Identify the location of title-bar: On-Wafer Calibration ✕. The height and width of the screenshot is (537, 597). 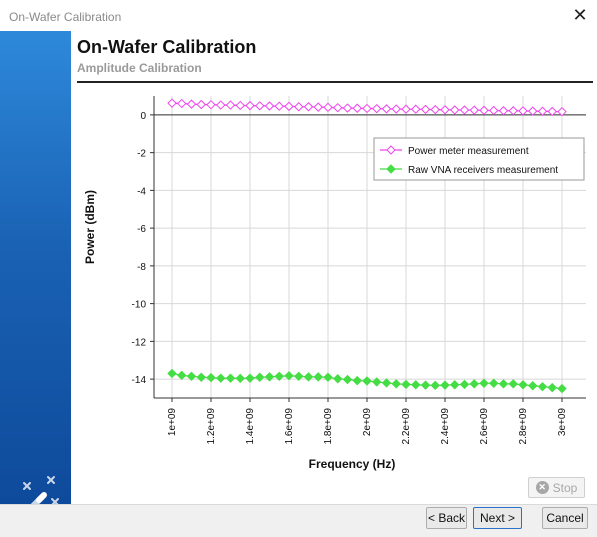
(298, 15).